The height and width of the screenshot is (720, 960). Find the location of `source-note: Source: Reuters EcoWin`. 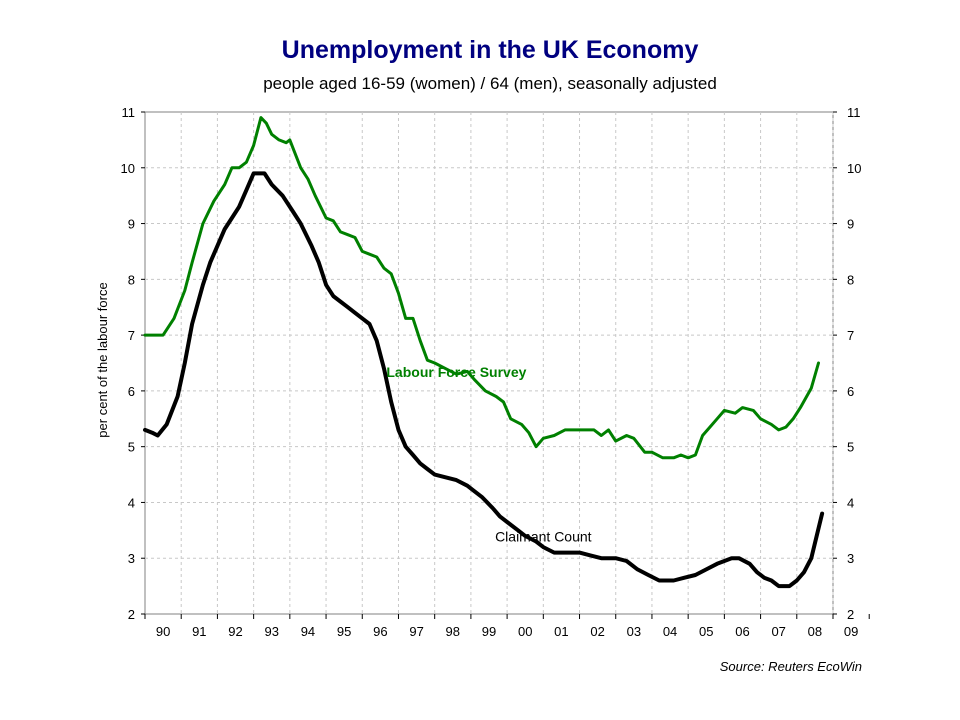

source-note: Source: Reuters EcoWin is located at coordinates (790, 666).